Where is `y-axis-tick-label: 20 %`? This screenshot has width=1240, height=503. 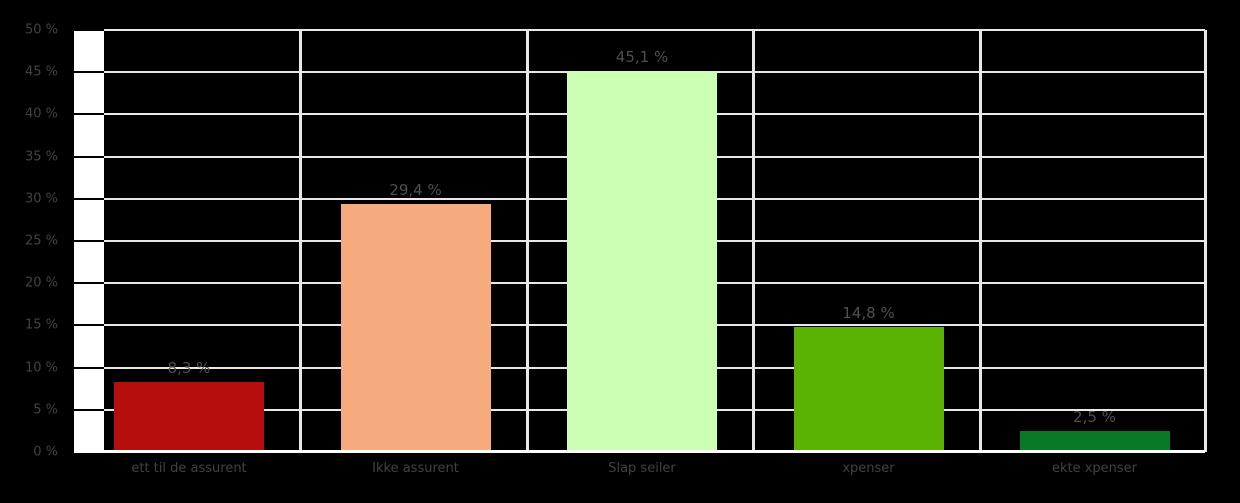 y-axis-tick-label: 20 % is located at coordinates (41, 283).